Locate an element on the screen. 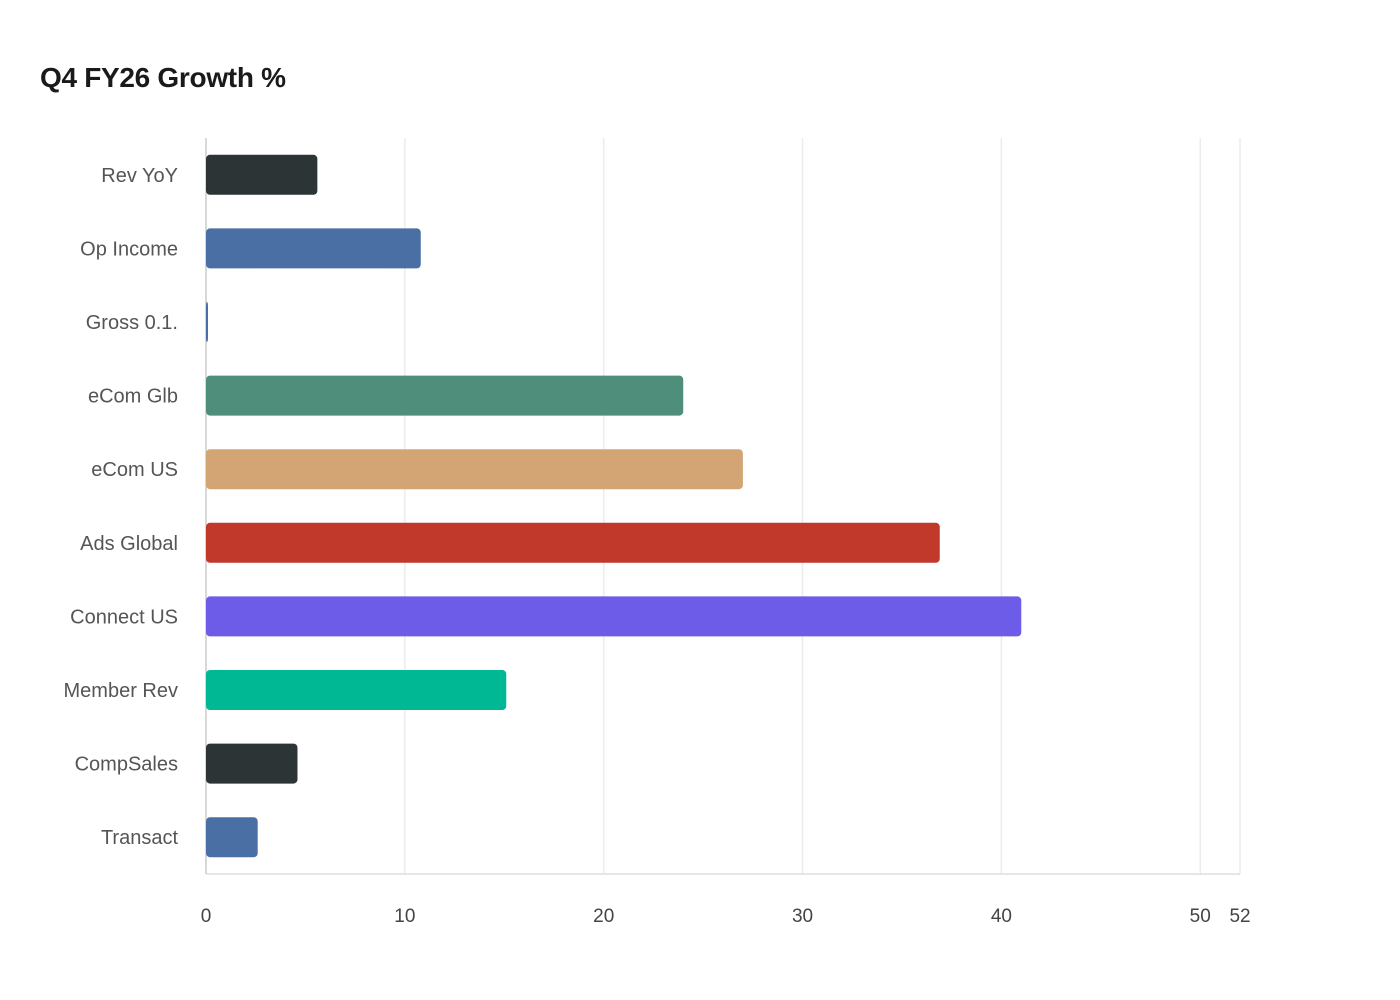 Image resolution: width=1400 pixels, height=1000 pixels. x-tick-label: 20 is located at coordinates (603, 916).